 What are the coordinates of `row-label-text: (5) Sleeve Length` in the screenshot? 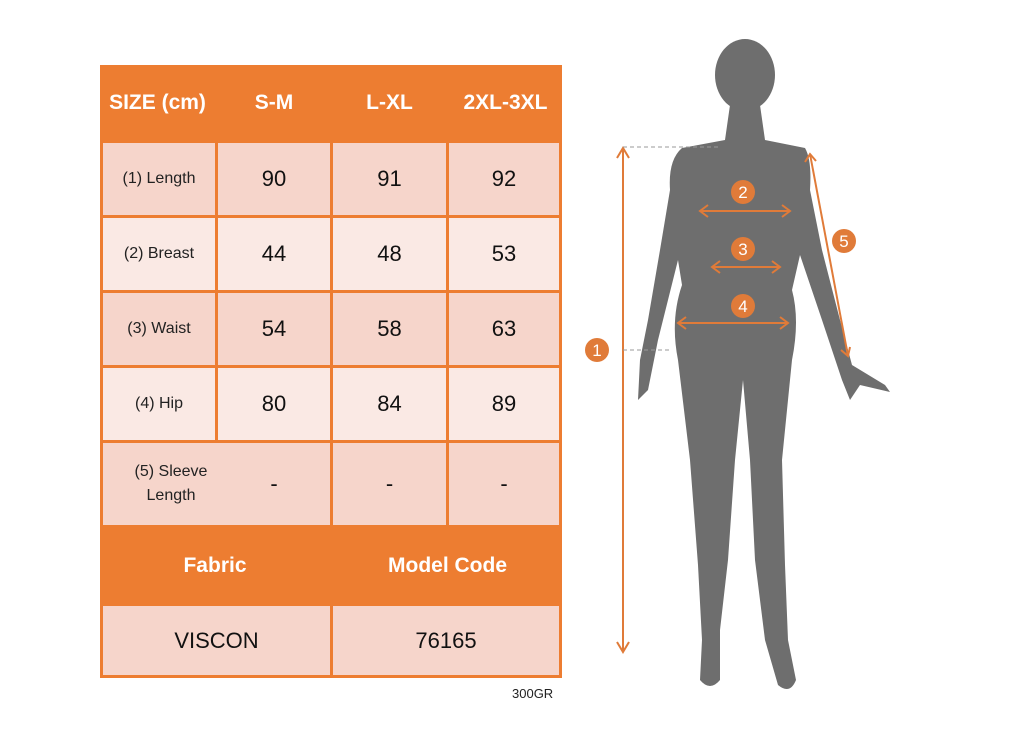 It's located at (171, 483).